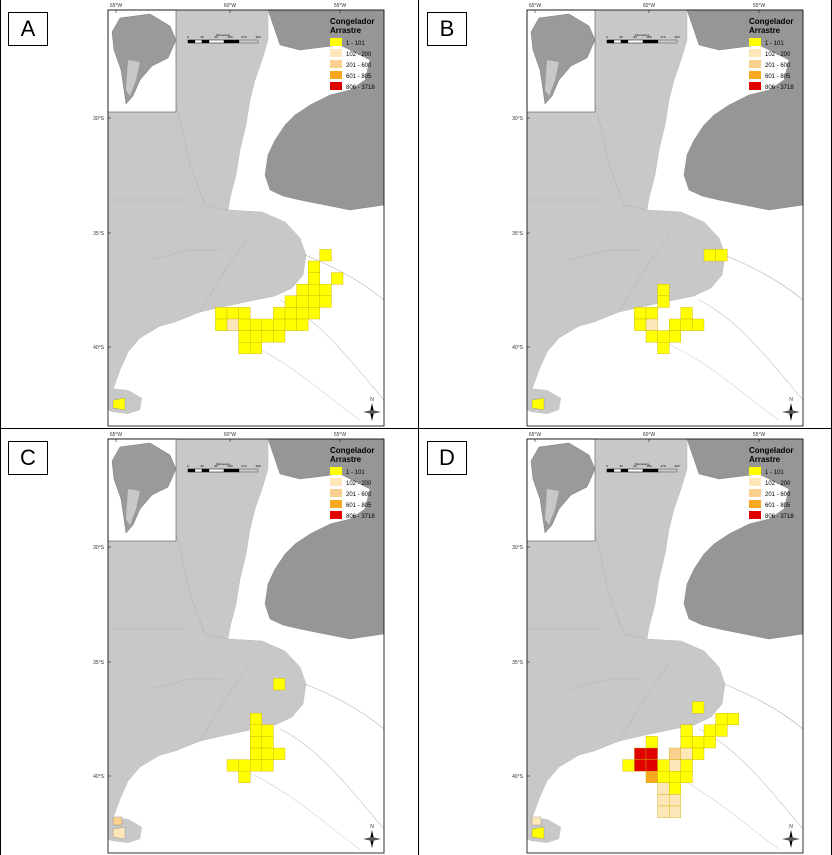 This screenshot has height=855, width=832. Describe the element at coordinates (518, 663) in the screenshot. I see `latitude-tick: 35°S` at that location.